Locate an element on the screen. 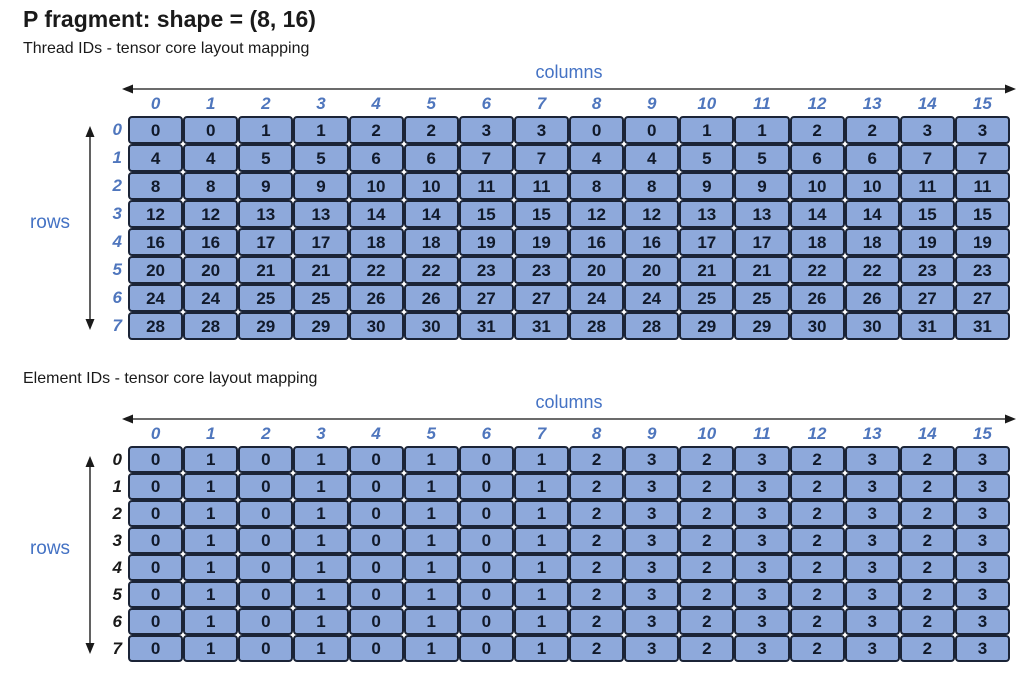  row-header: 6 is located at coordinates (117, 297).